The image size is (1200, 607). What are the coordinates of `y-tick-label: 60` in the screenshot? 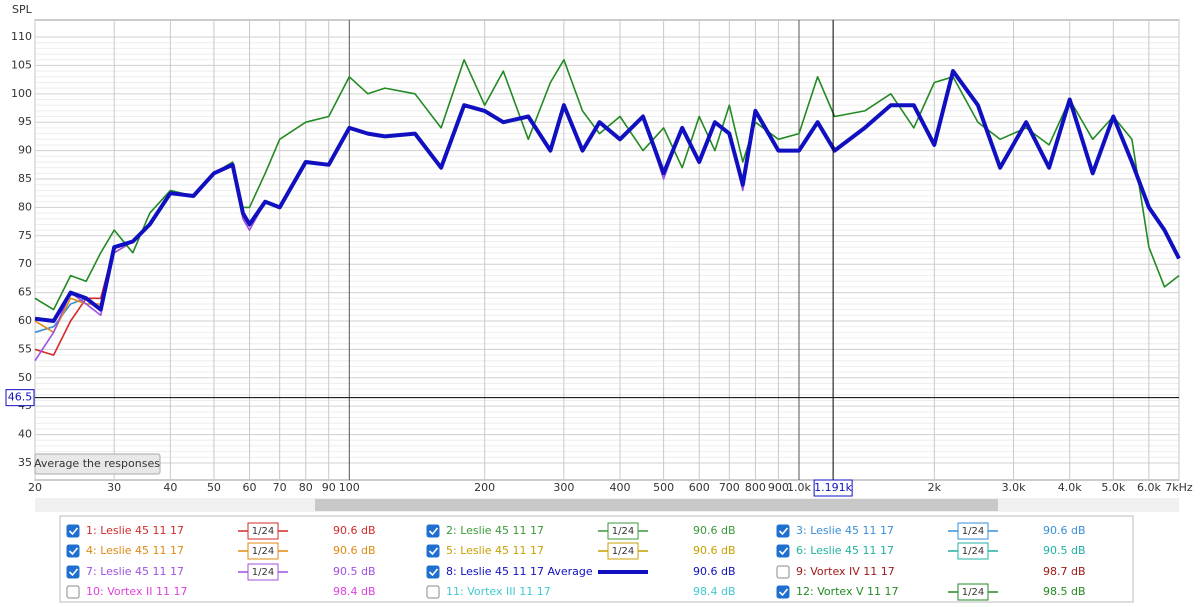 It's located at (25, 320).